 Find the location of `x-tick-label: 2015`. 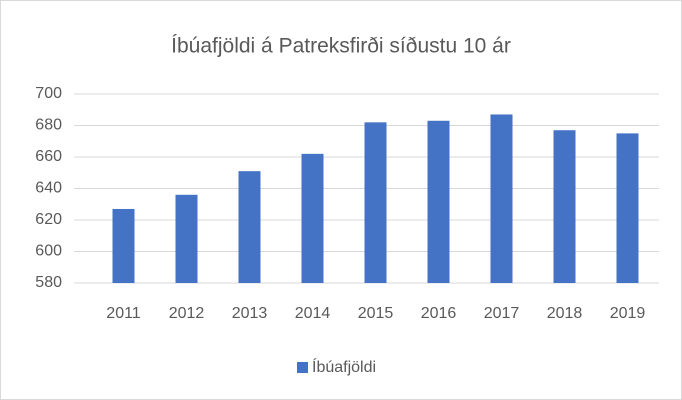

x-tick-label: 2015 is located at coordinates (376, 313).